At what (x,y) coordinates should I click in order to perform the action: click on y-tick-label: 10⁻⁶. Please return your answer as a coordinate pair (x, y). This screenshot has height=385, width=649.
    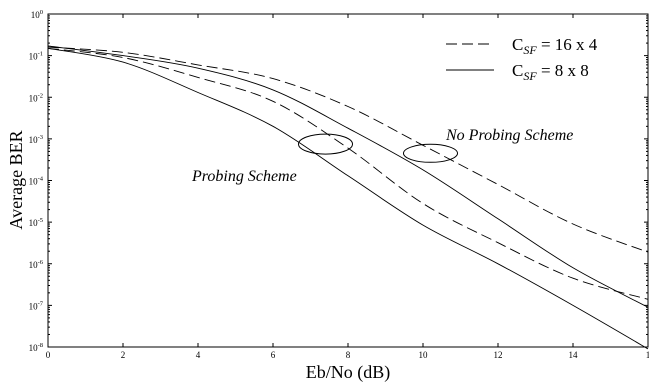
    Looking at the image, I should click on (36, 264).